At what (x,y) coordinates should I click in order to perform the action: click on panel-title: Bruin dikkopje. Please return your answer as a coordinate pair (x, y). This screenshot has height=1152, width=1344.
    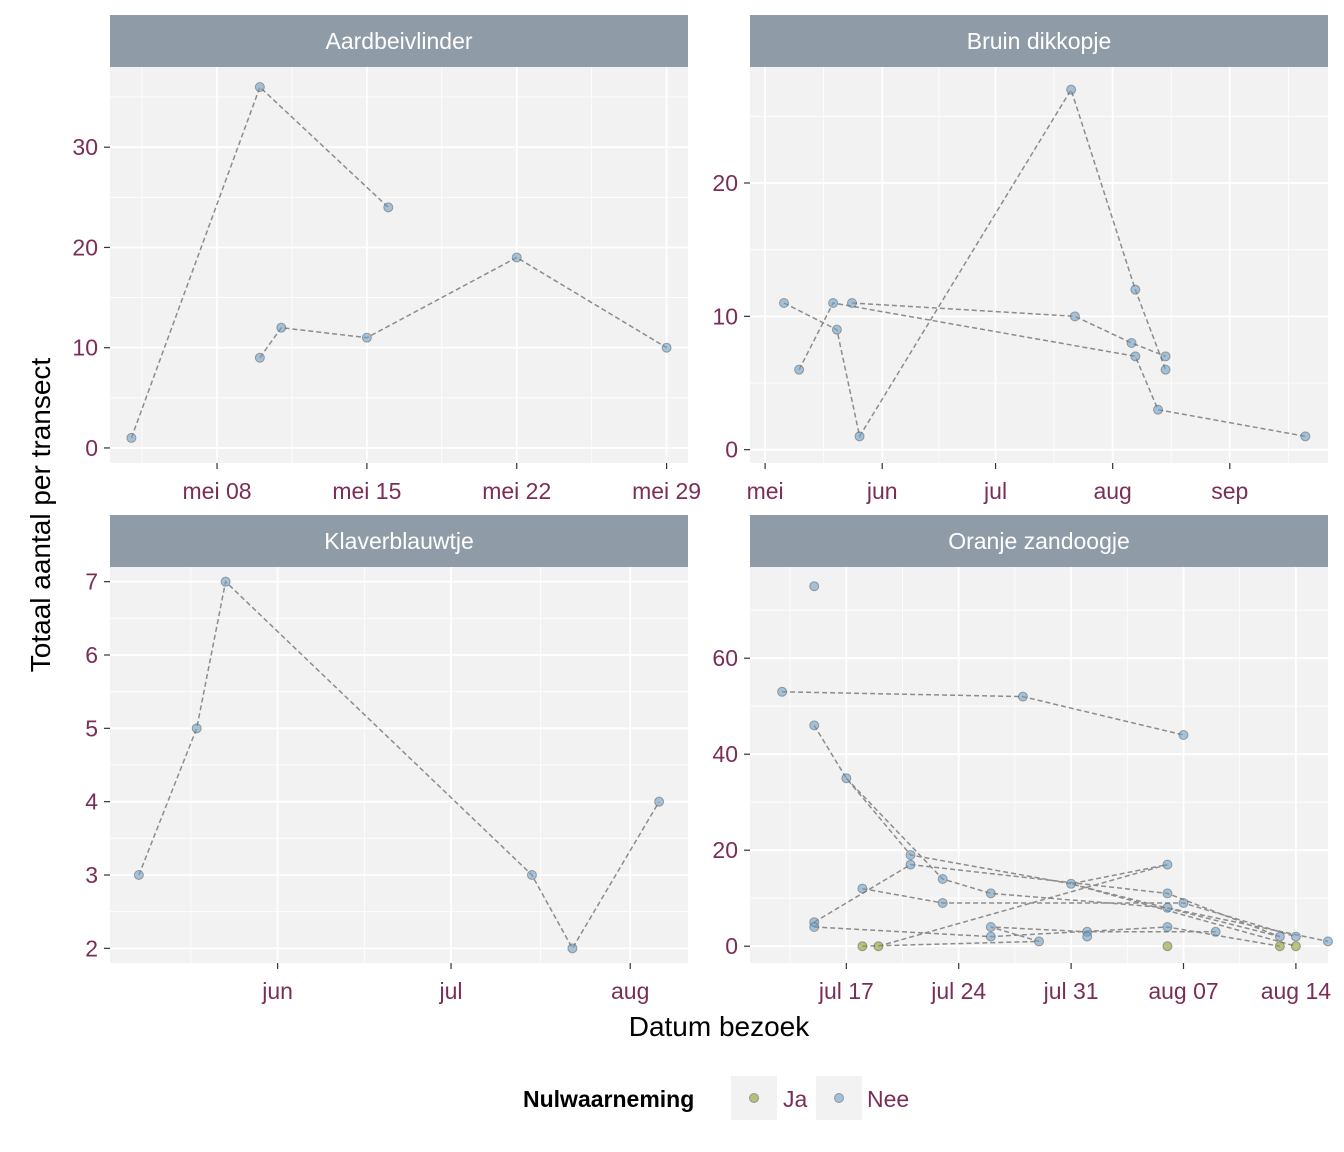
    Looking at the image, I should click on (1039, 41).